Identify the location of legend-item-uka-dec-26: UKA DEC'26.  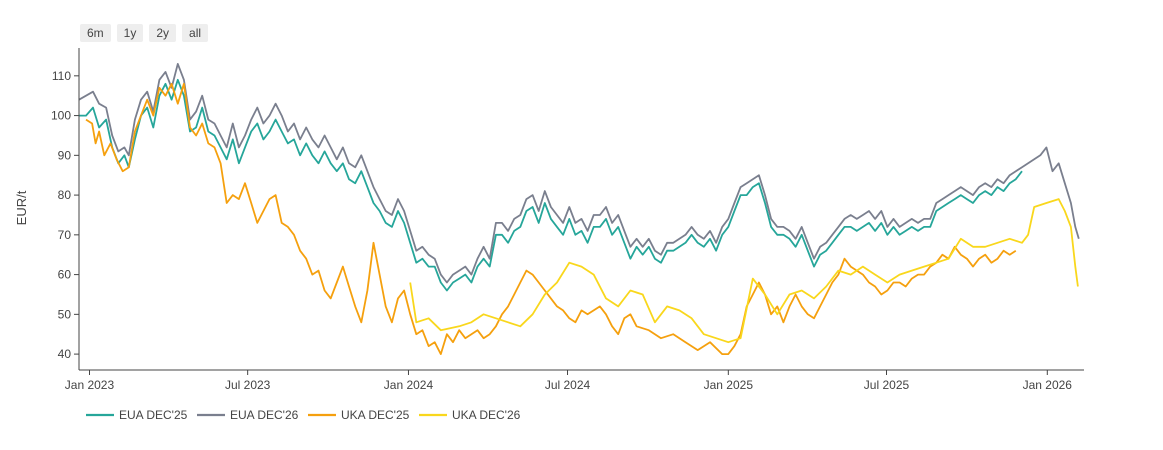
(470, 415).